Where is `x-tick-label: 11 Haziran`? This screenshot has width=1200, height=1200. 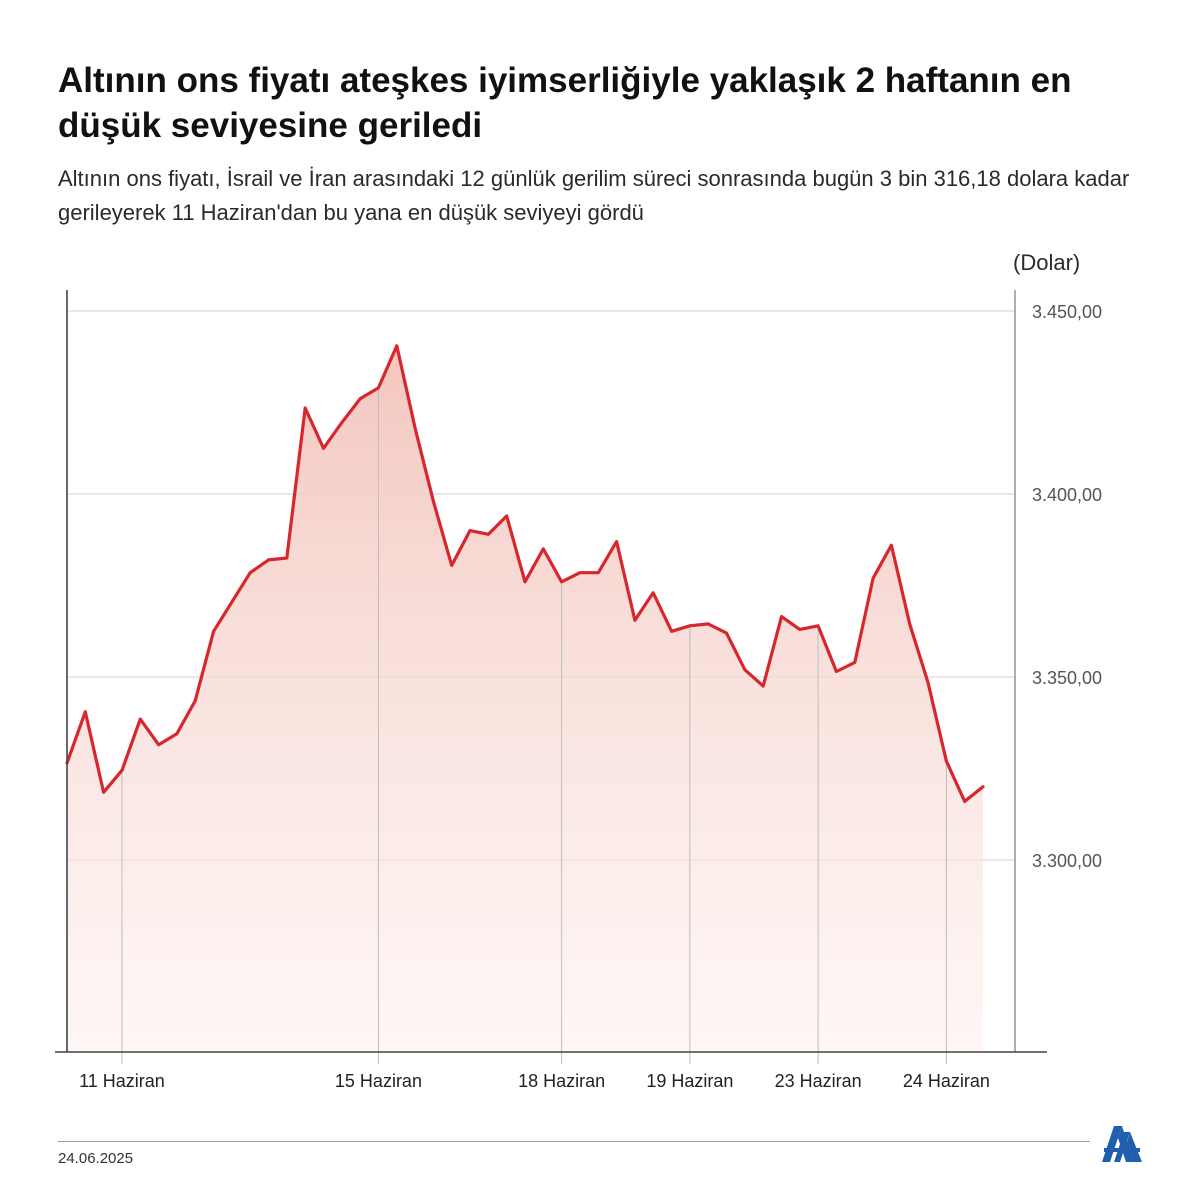
x-tick-label: 11 Haziran is located at coordinates (122, 1081).